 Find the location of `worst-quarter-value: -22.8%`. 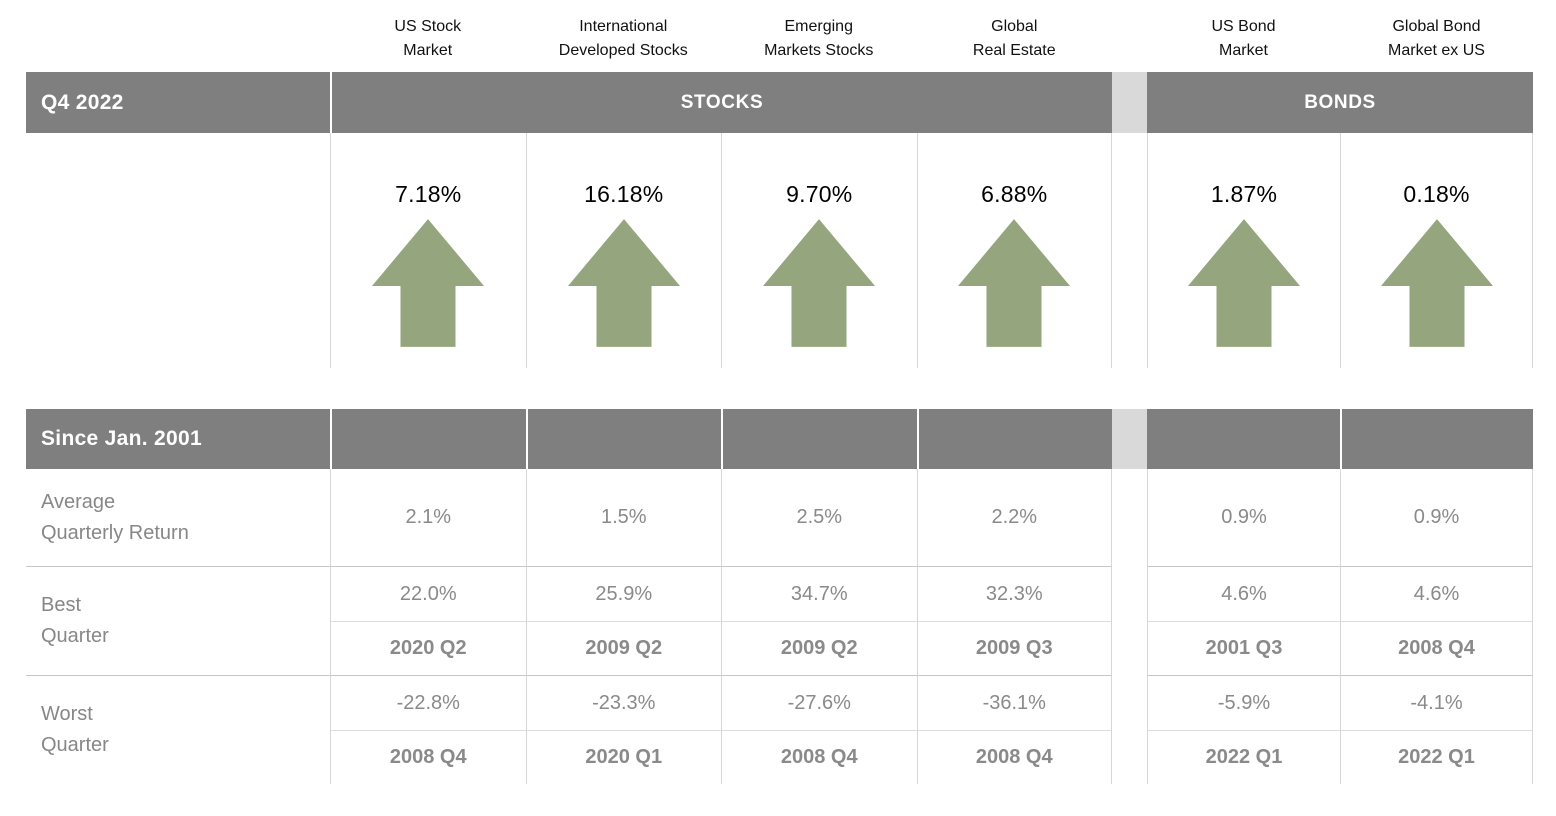

worst-quarter-value: -22.8% is located at coordinates (428, 702).